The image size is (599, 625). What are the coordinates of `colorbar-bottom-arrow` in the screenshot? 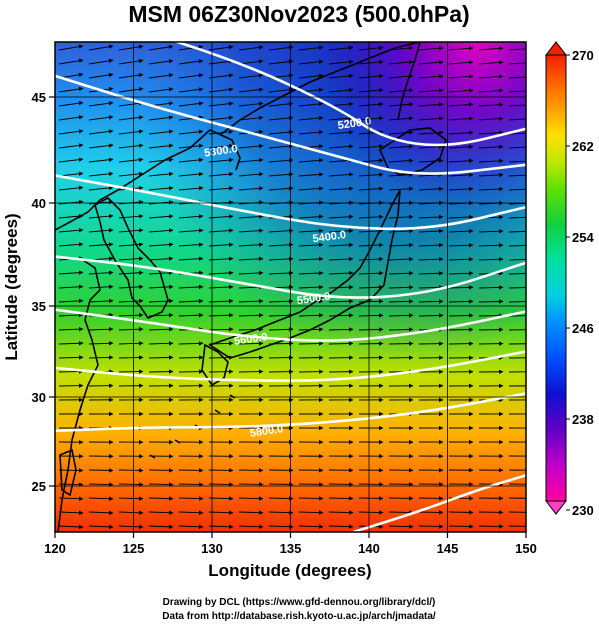 It's located at (556, 507).